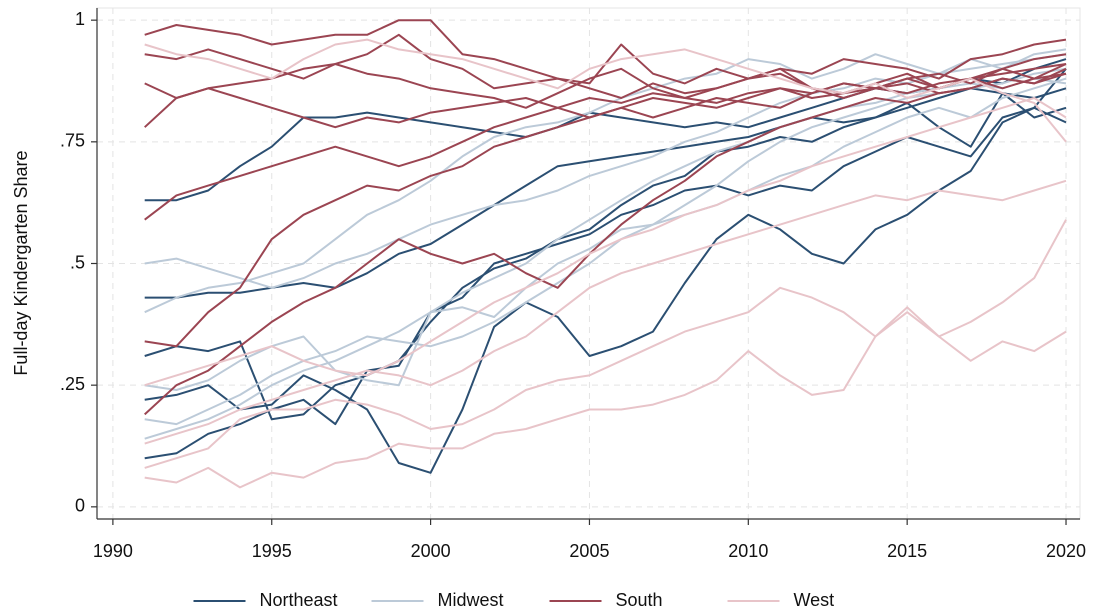 Image resolution: width=1099 pixels, height=616 pixels. Describe the element at coordinates (431, 551) in the screenshot. I see `x-tick-label: 2000` at that location.